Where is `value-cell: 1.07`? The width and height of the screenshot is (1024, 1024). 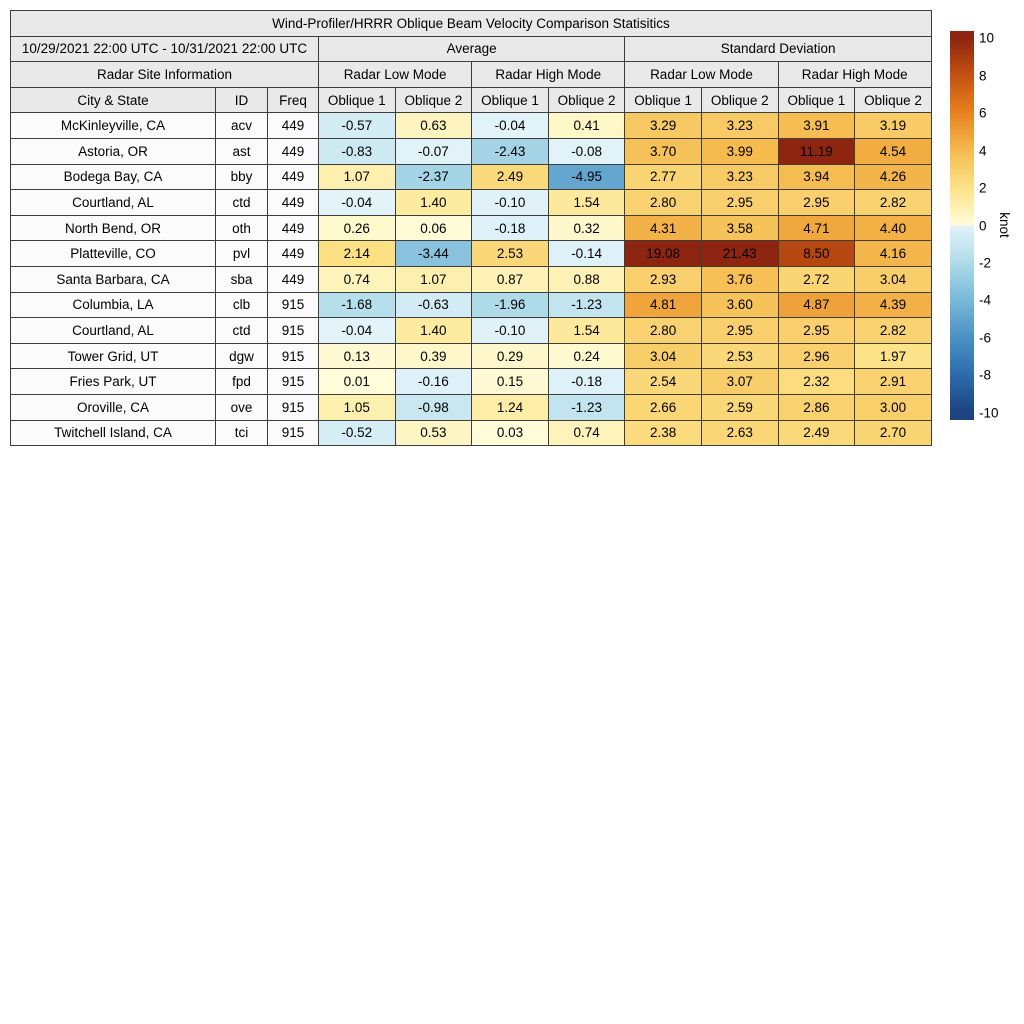 value-cell: 1.07 is located at coordinates (433, 279).